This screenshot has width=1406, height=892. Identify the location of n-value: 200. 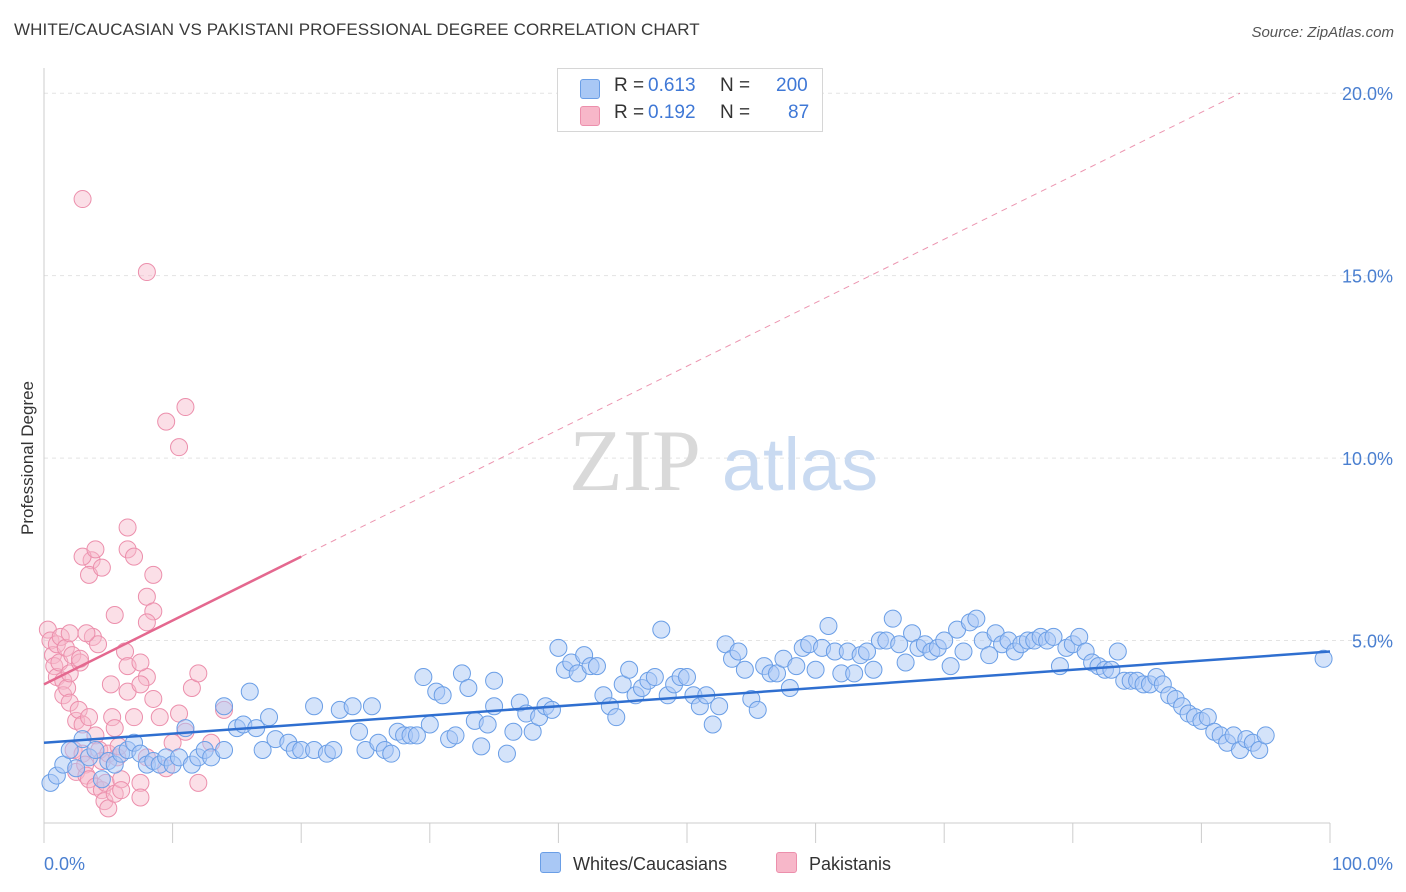
(792, 85).